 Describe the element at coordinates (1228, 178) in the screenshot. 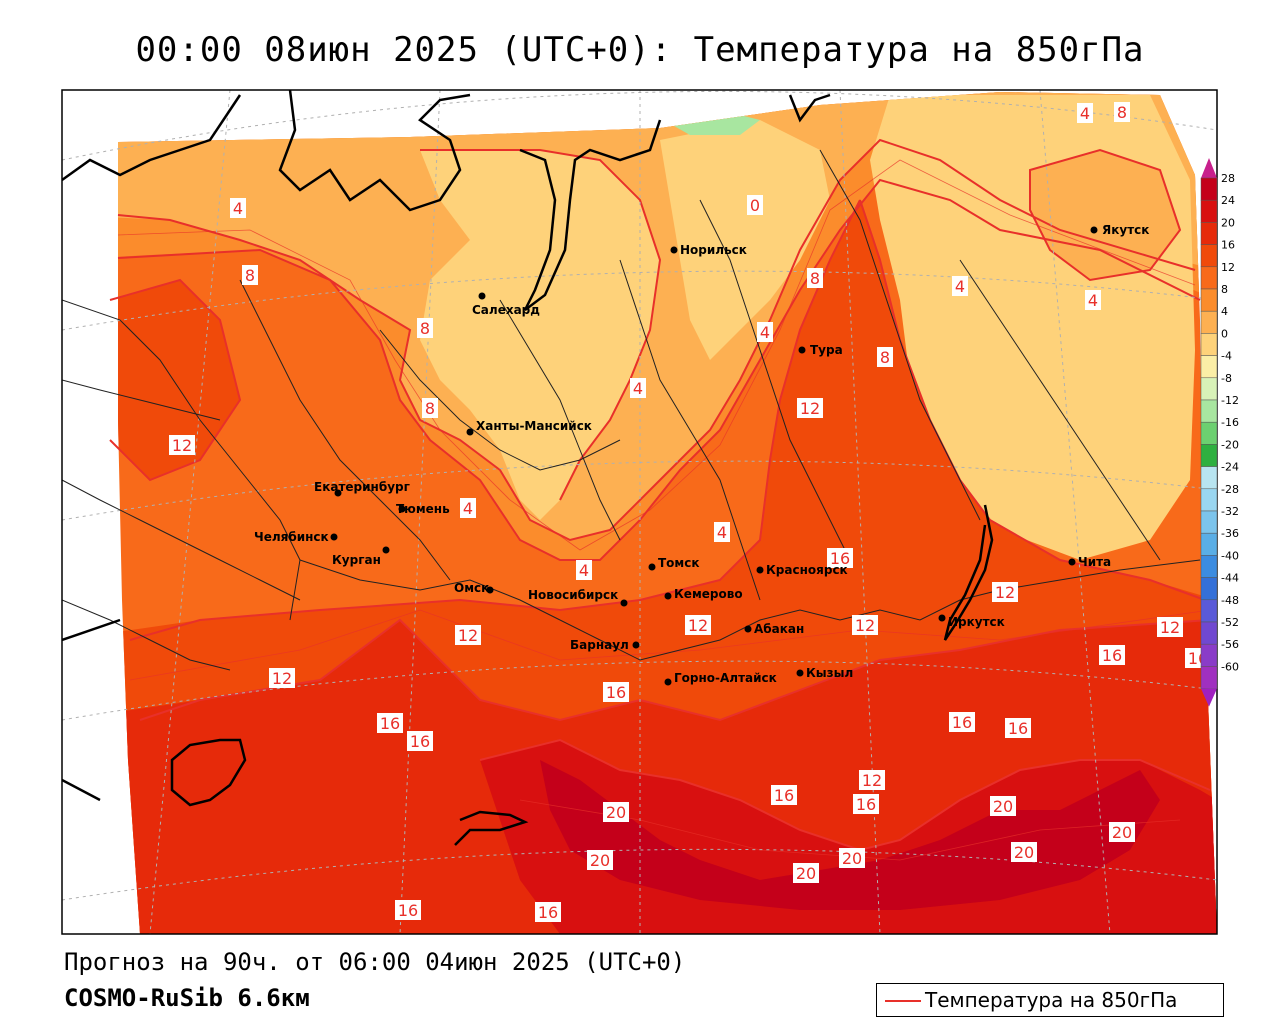

I see `colorbar-tick-label: 28` at that location.